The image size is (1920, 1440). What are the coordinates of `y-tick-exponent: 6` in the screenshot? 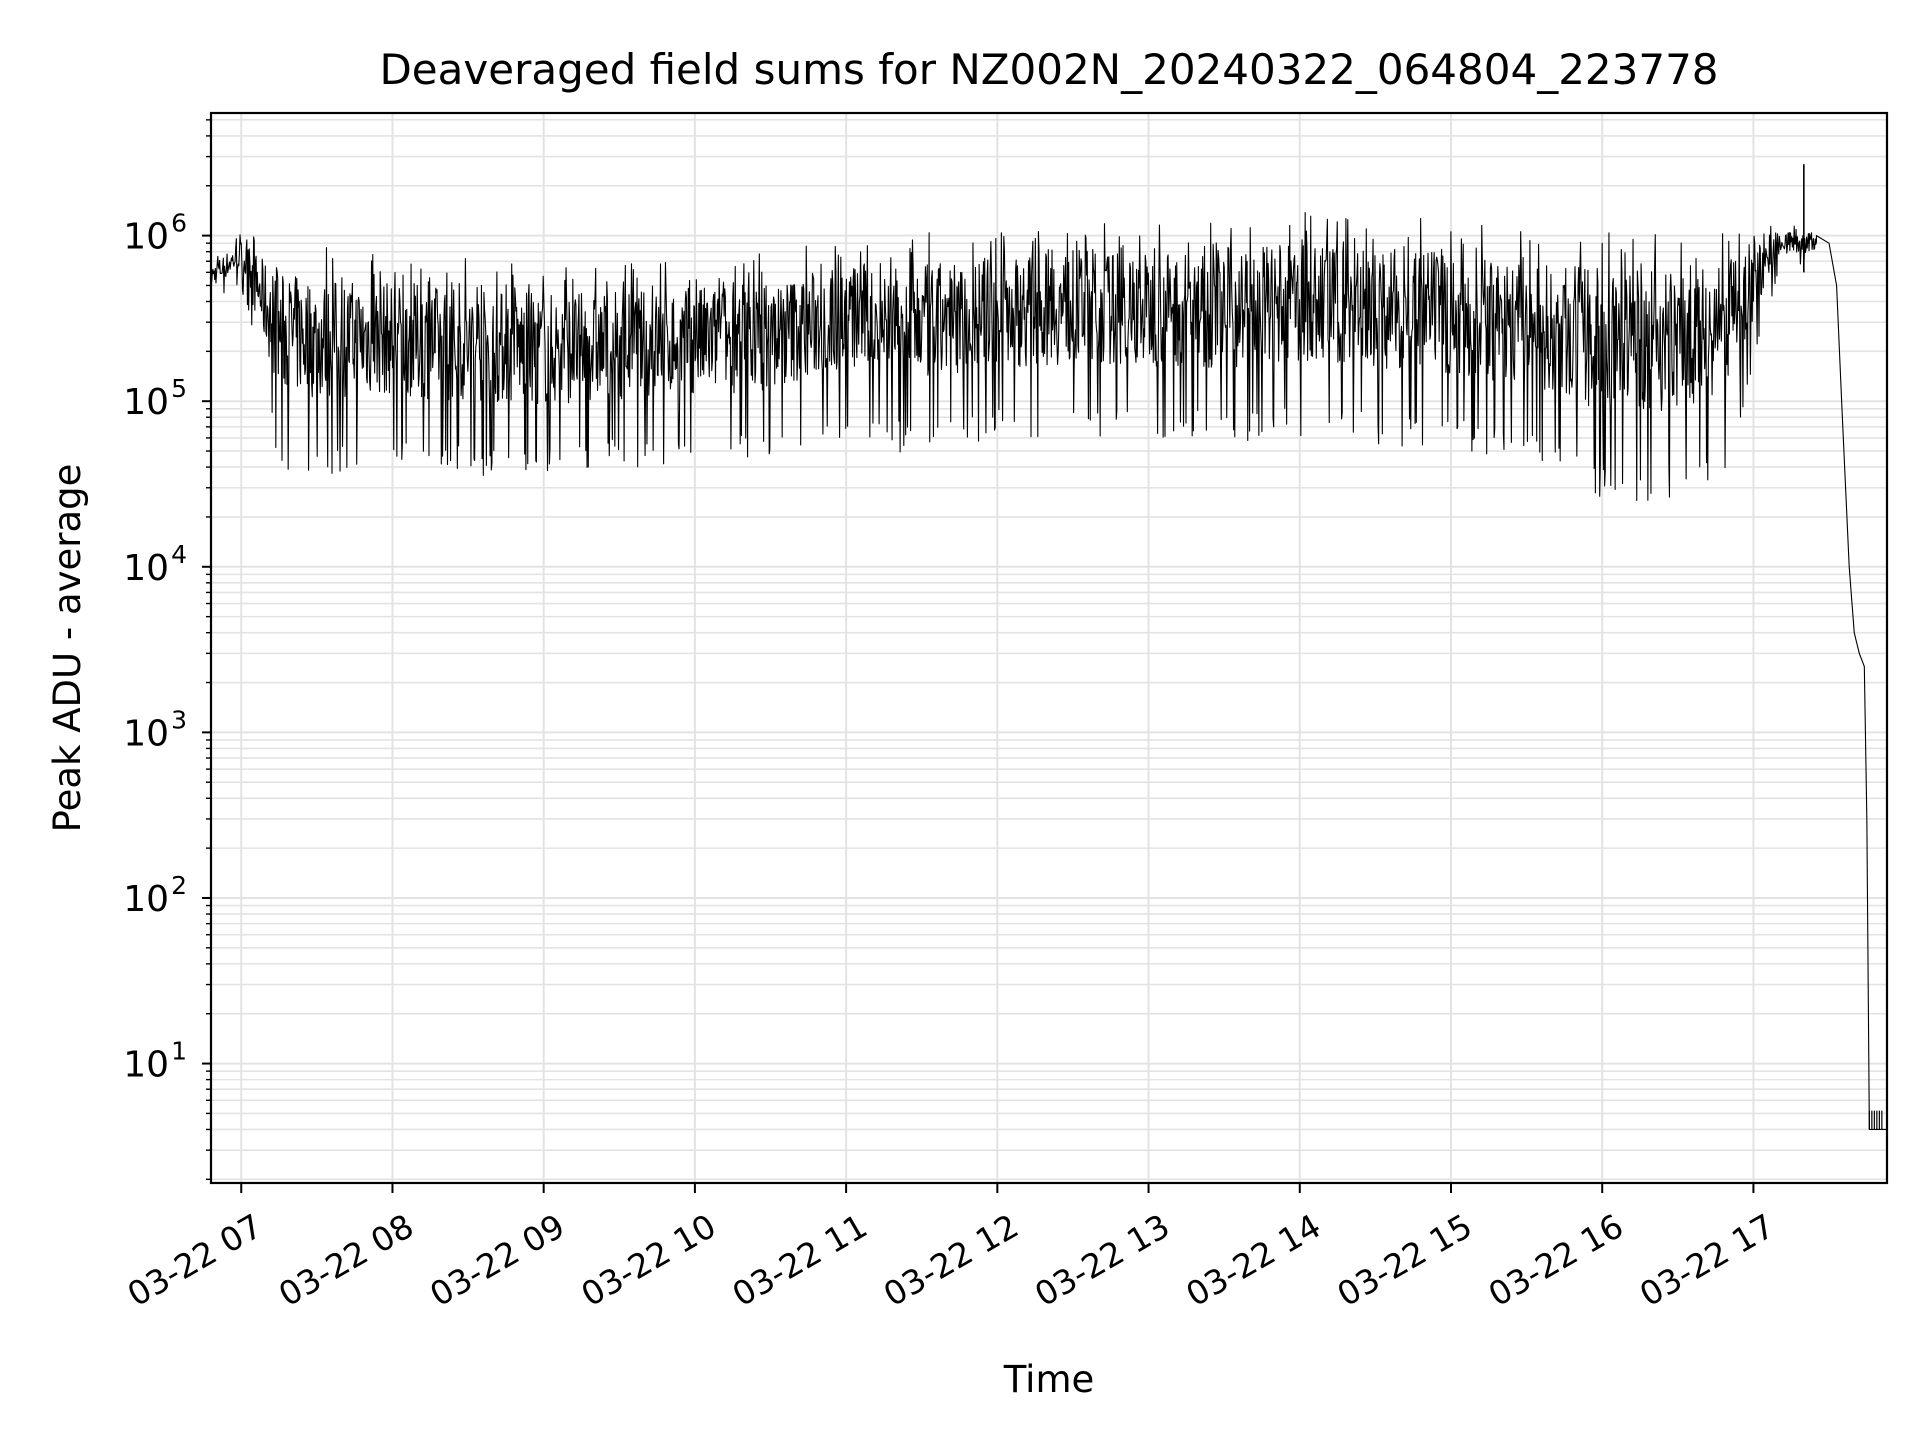 It's located at (179, 223).